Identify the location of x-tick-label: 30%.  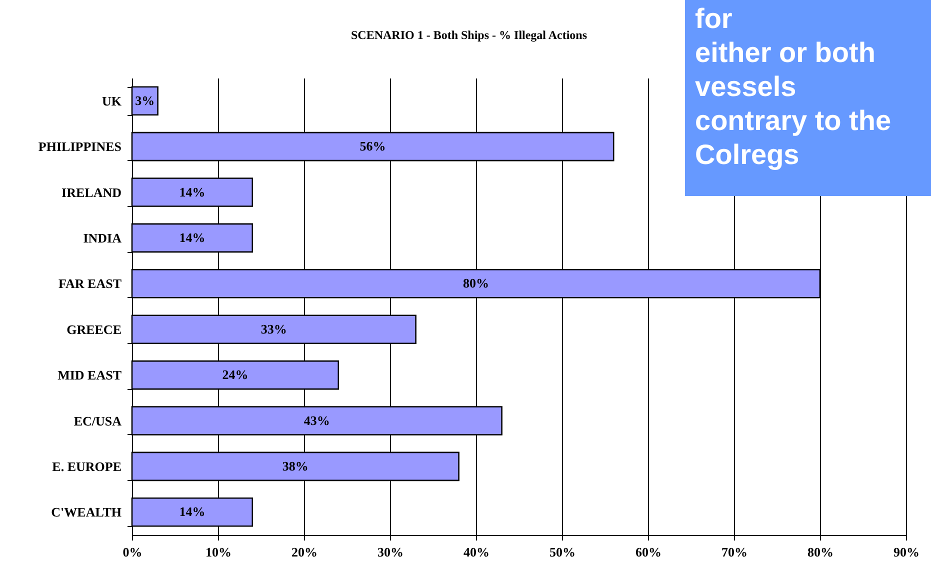
(391, 552).